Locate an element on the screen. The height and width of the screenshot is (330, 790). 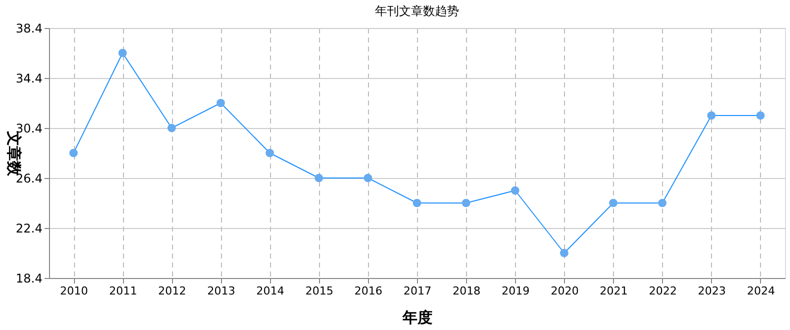
y-tick-label: 22.4 is located at coordinates (29, 229).